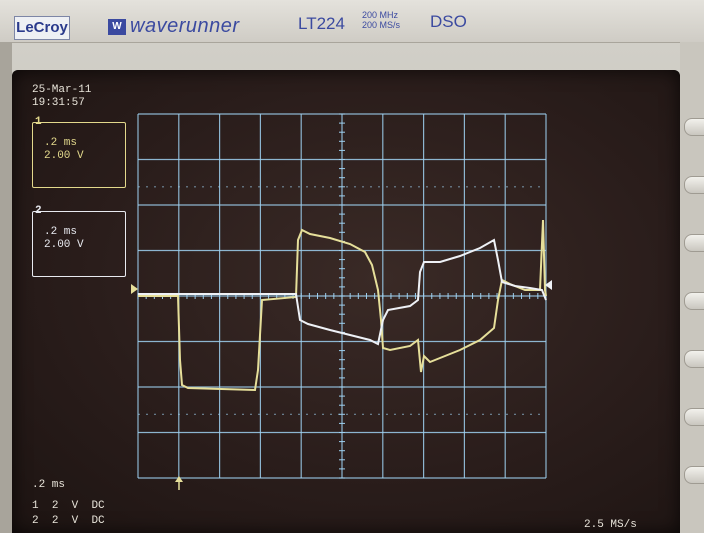 The image size is (704, 533). What do you see at coordinates (35, 521) in the screenshot?
I see `row-2-channel: 2` at bounding box center [35, 521].